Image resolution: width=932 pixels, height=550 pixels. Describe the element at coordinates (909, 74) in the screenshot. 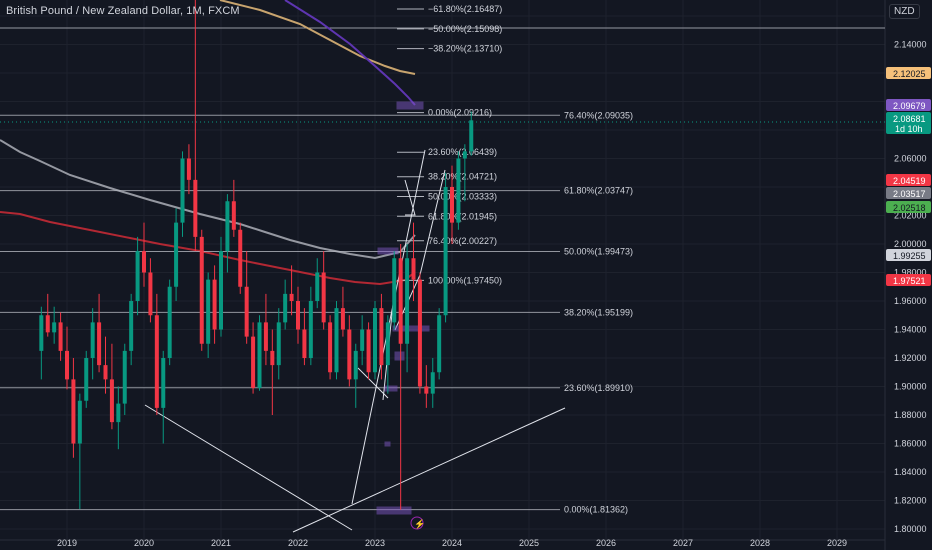

I see `price-tag-value: 2.12025` at that location.